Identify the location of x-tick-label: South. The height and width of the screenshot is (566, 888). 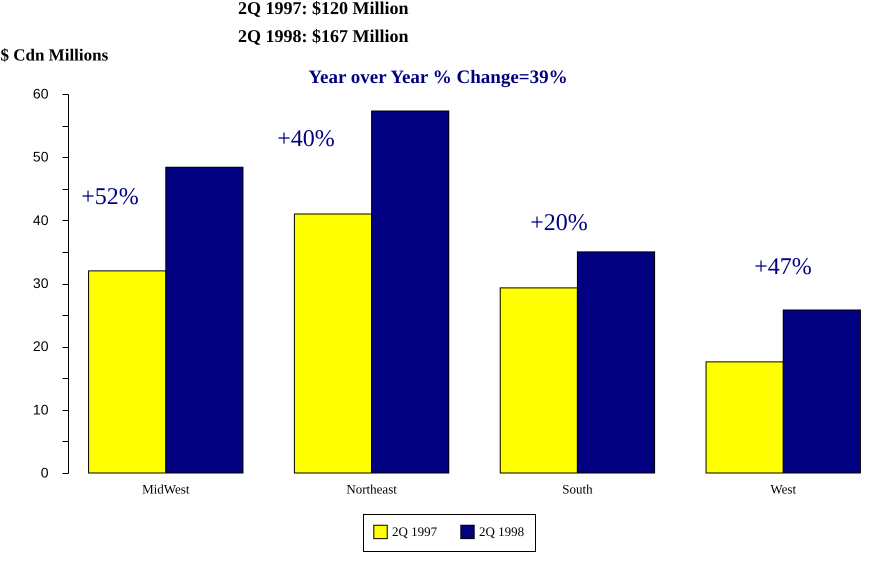
(578, 489).